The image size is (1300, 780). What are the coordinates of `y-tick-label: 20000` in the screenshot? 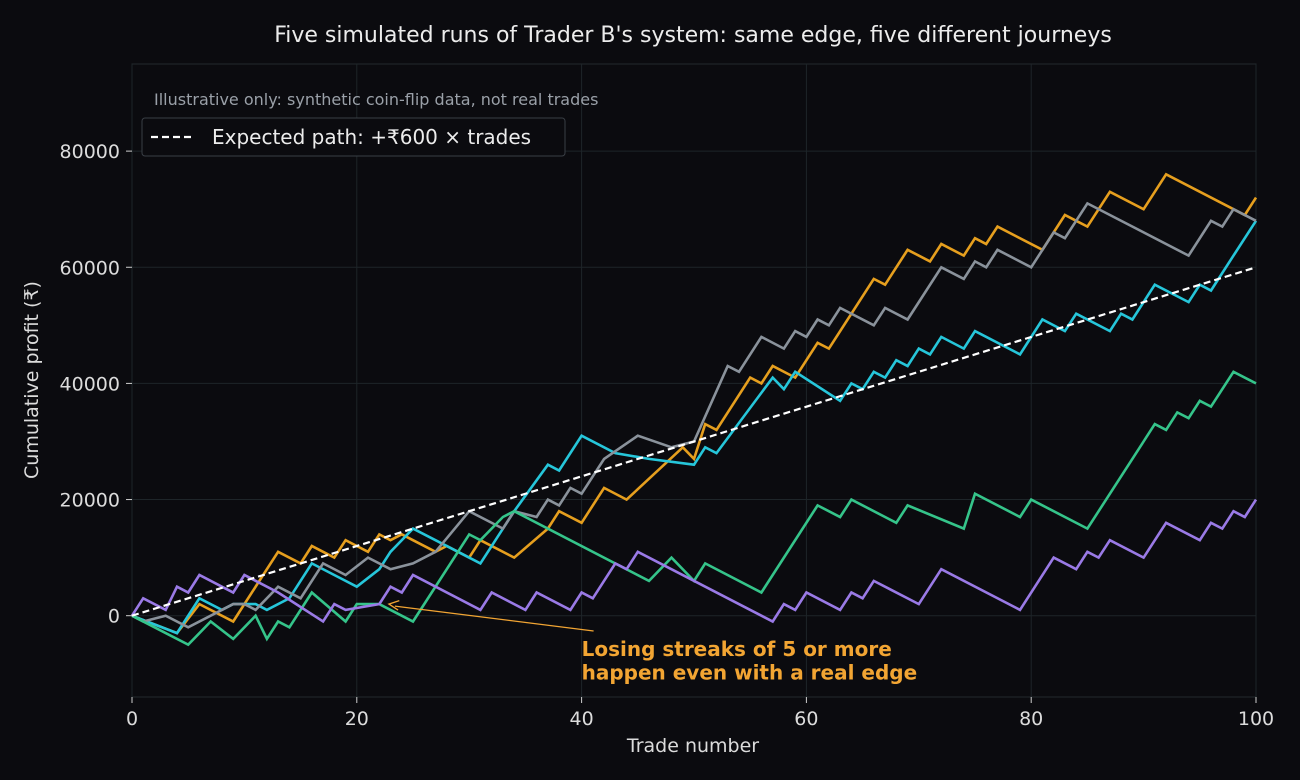 It's located at (90, 501).